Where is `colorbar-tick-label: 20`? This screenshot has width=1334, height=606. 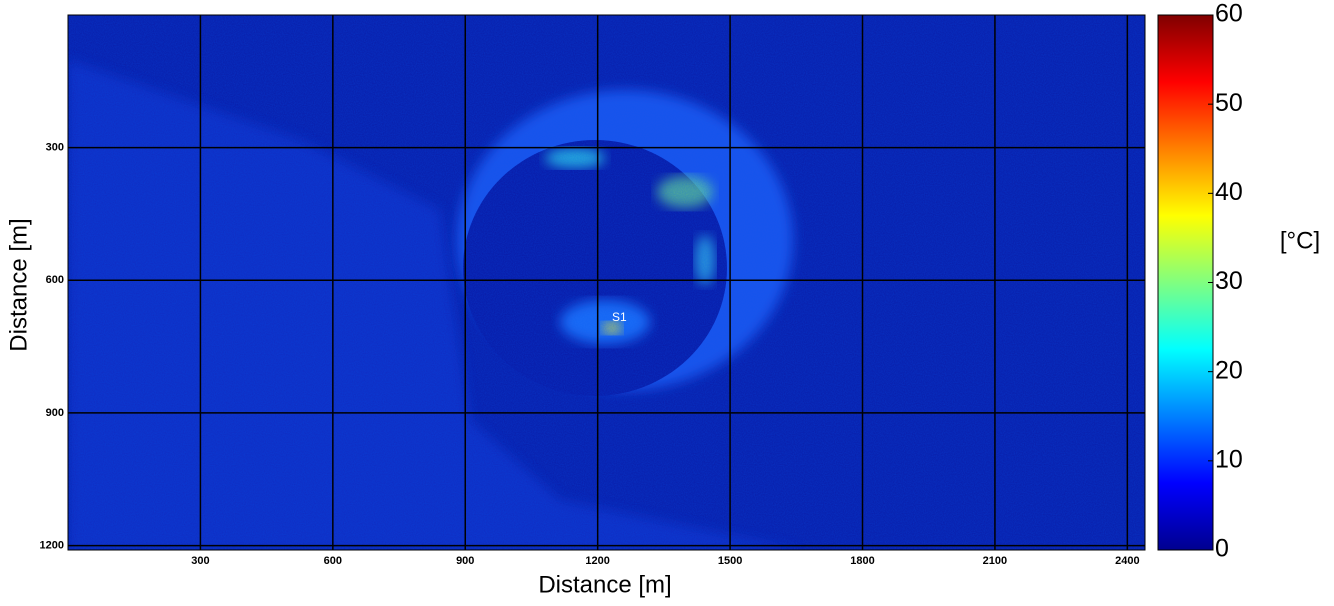
colorbar-tick-label: 20 is located at coordinates (1229, 370).